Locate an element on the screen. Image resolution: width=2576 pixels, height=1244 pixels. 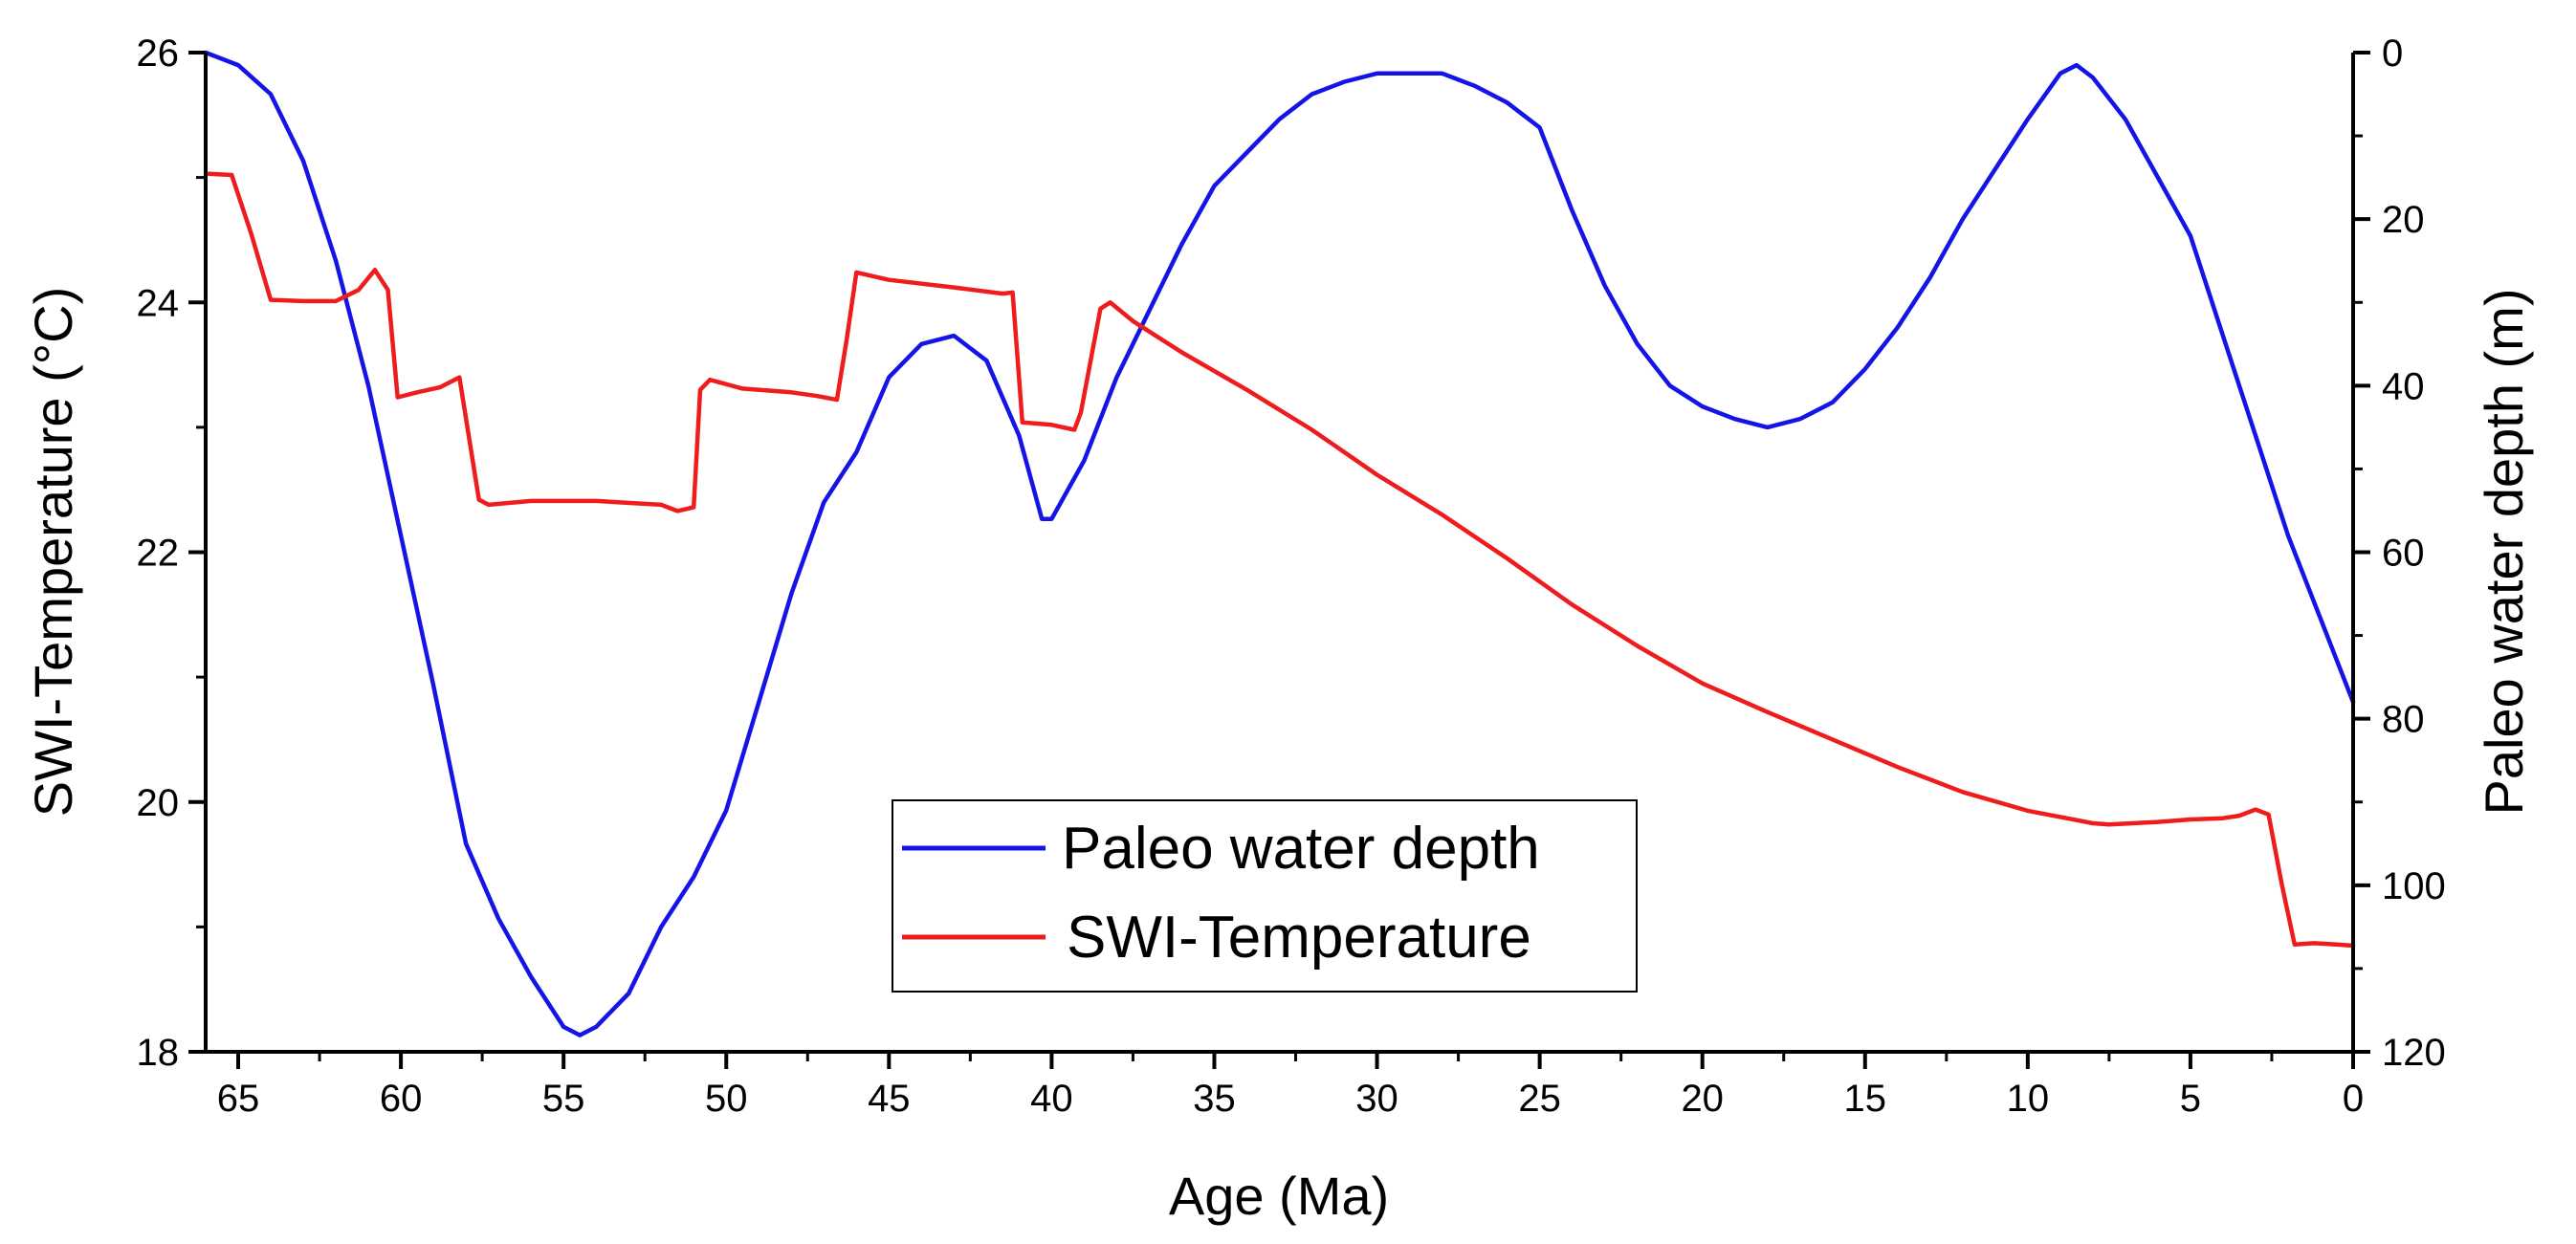
legend: Paleo water depth SWI-Temperature is located at coordinates (1265, 896).